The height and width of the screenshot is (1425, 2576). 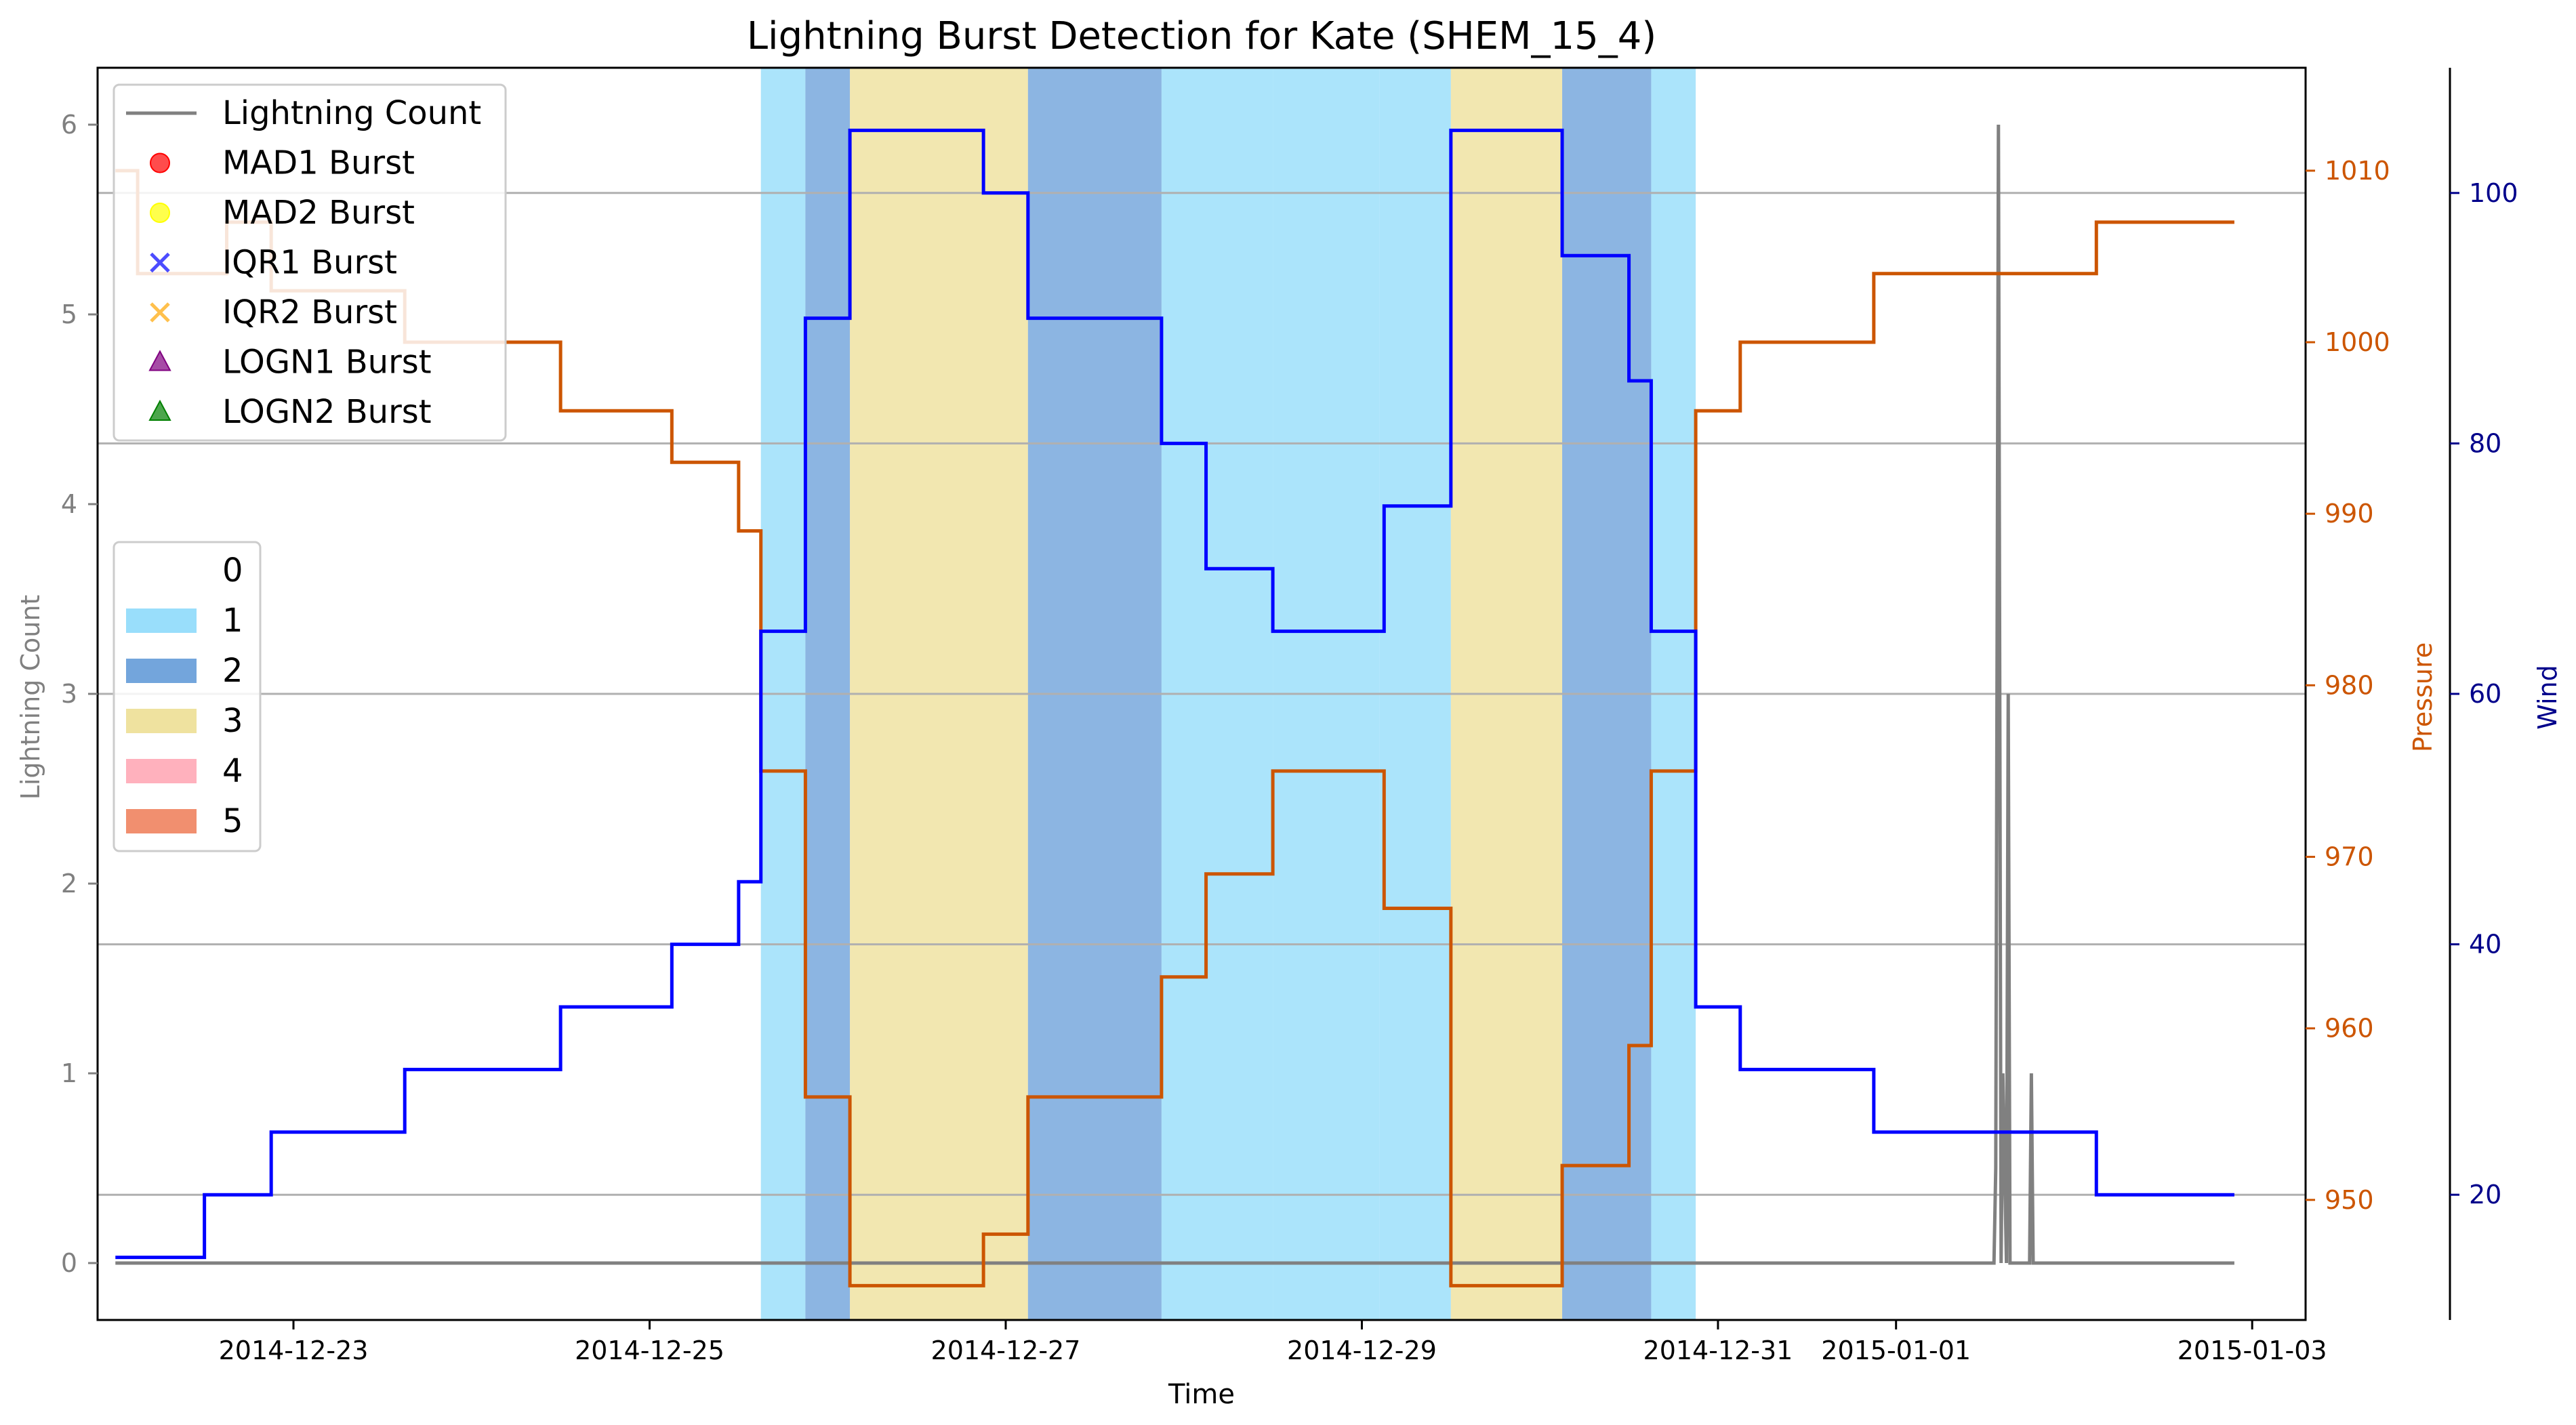 What do you see at coordinates (1006, 1350) in the screenshot?
I see `x-tick-label: 2014-12-27` at bounding box center [1006, 1350].